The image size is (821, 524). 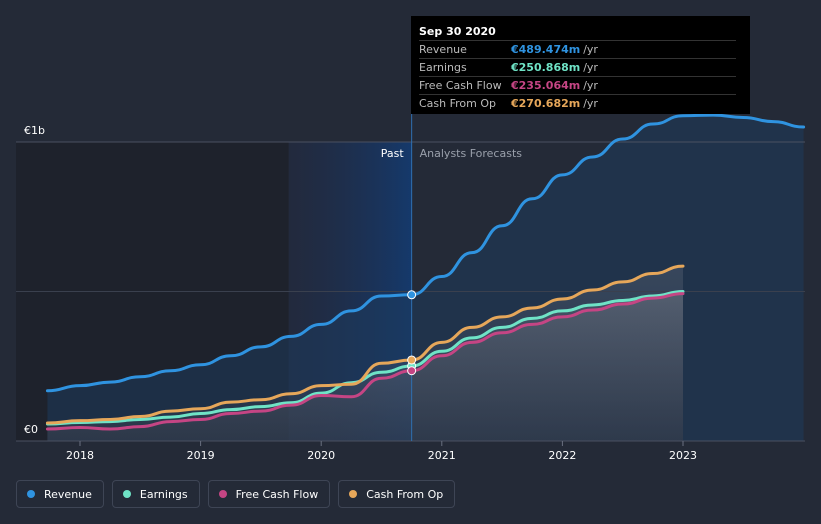 I want to click on x-tick-label: 2018, so click(x=80, y=455).